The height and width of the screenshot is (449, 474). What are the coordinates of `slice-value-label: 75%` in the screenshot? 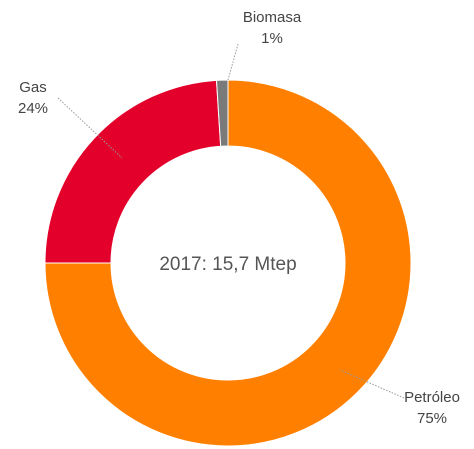 It's located at (432, 418).